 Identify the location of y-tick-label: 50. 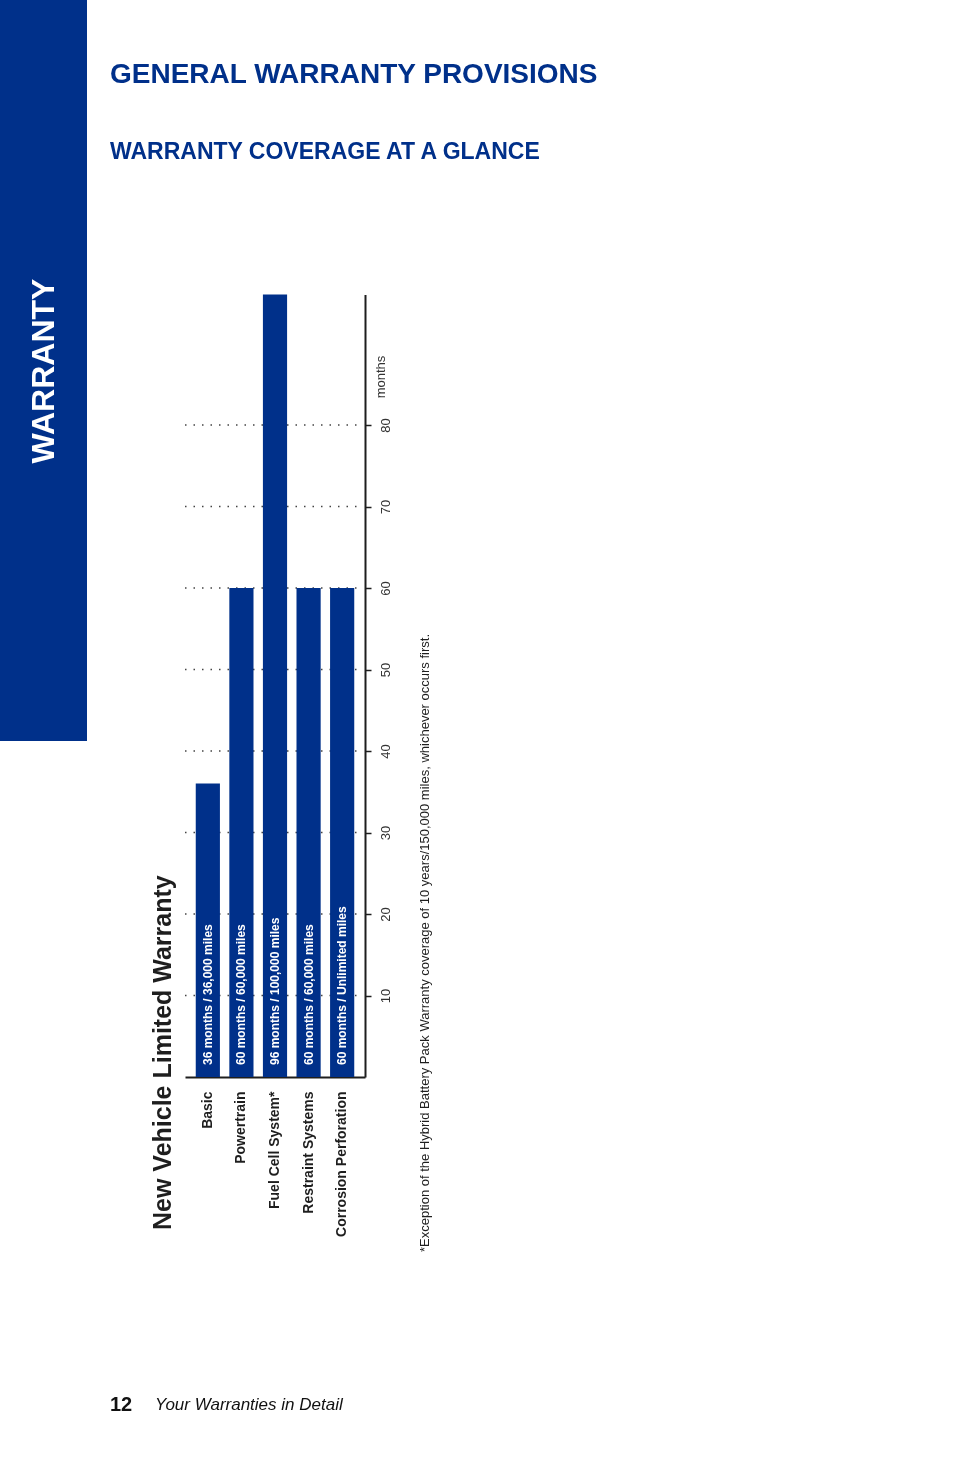
(385, 670).